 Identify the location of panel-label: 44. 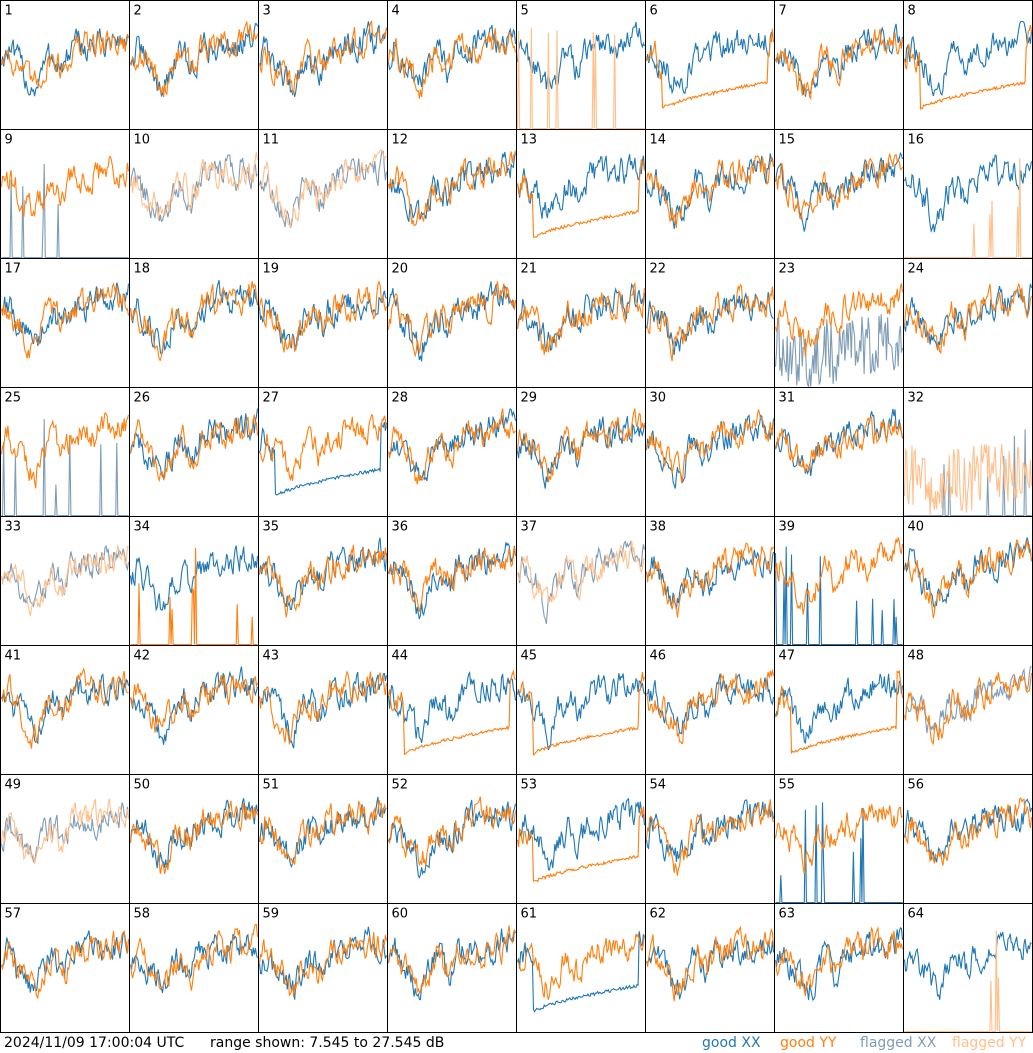
(400, 656).